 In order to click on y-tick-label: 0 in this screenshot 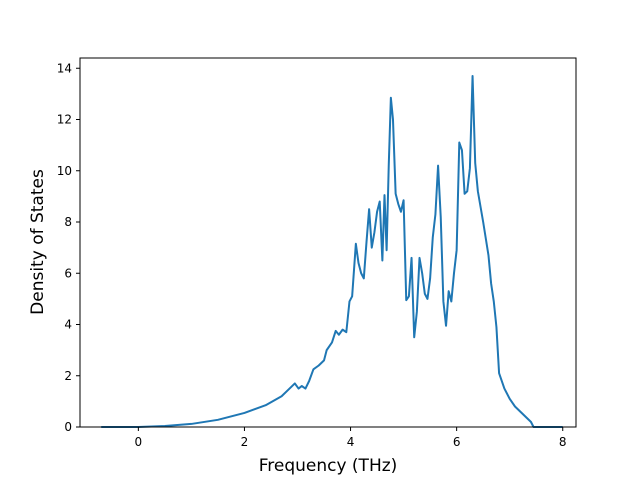, I will do `click(68, 427)`.